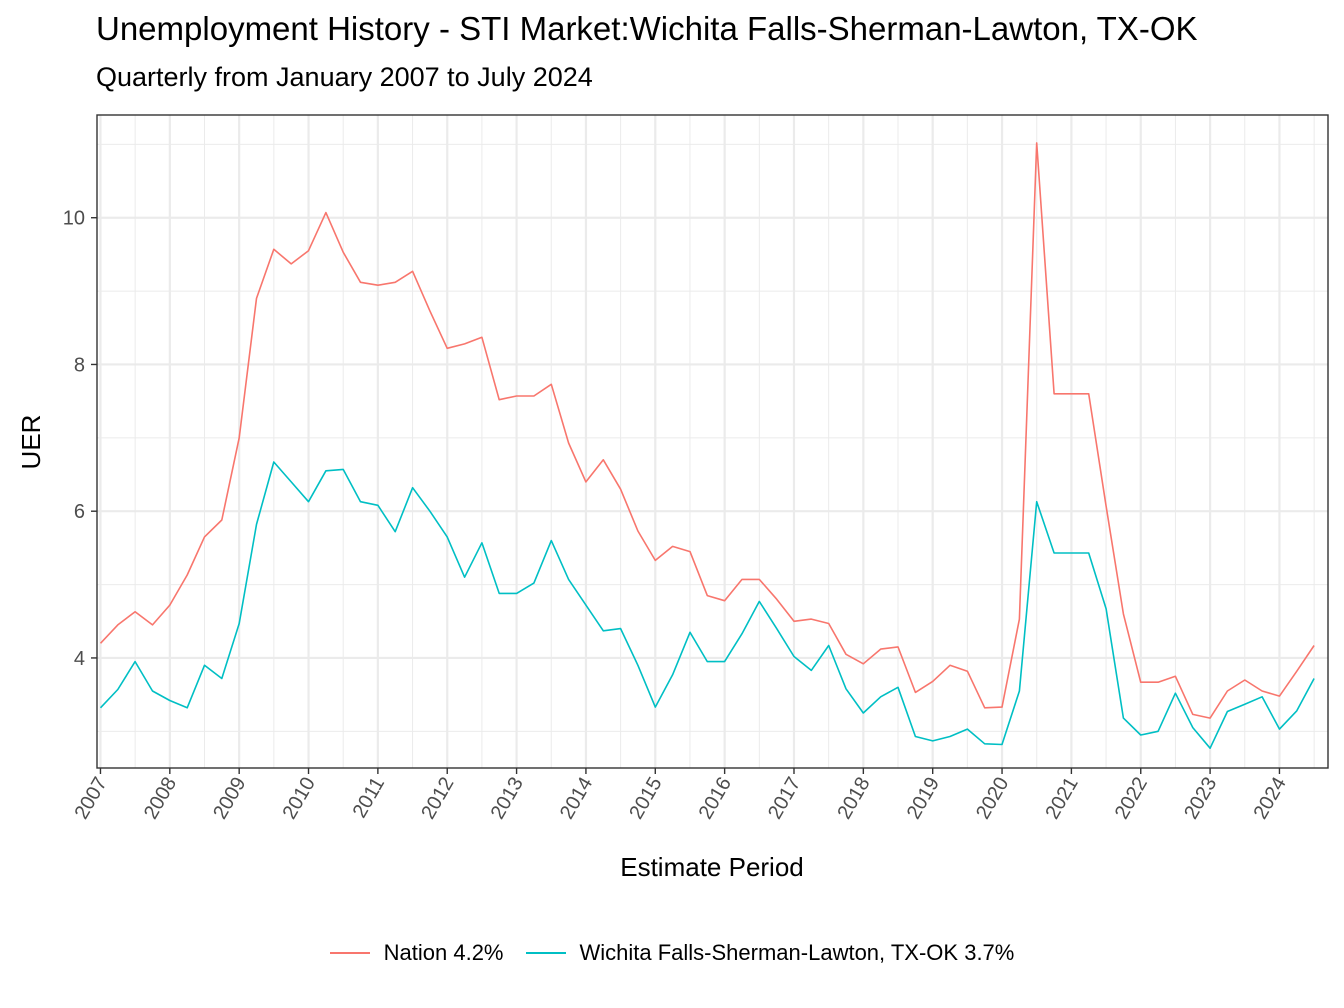 Image resolution: width=1344 pixels, height=1008 pixels. I want to click on legend-item-nation: Nation 4.2%, so click(416, 953).